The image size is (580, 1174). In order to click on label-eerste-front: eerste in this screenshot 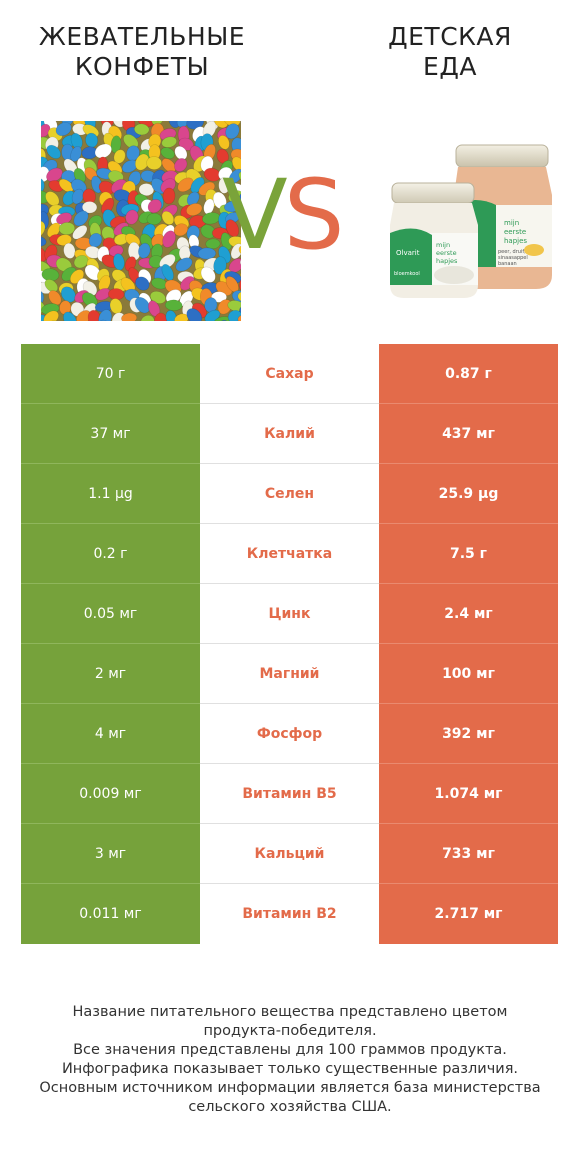, I will do `click(446, 253)`.